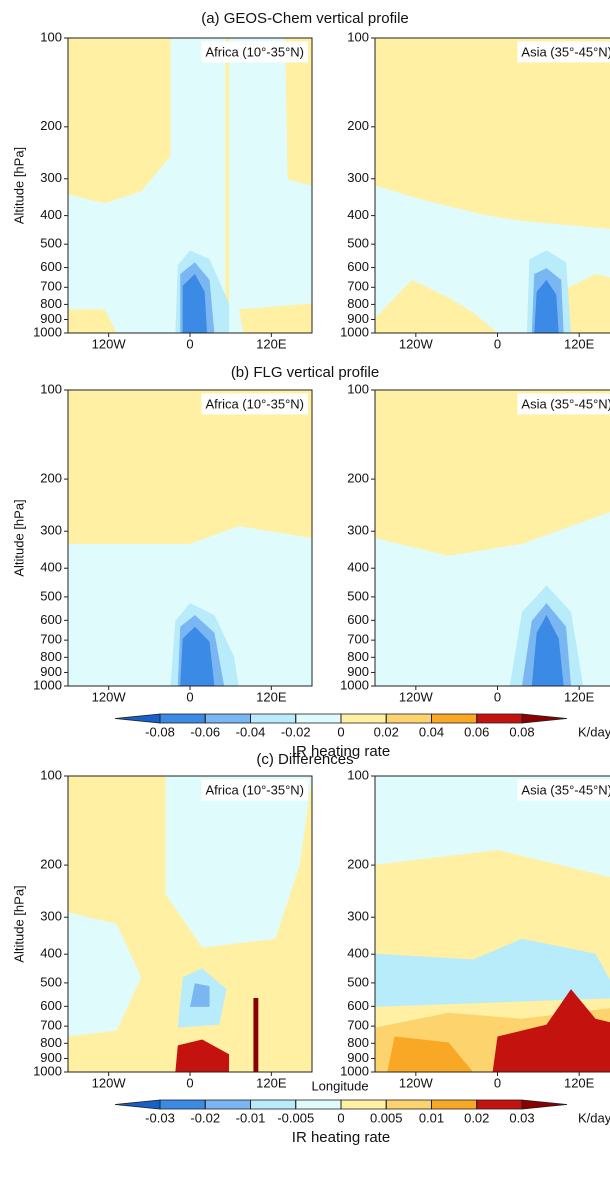 Image resolution: width=610 pixels, height=1189 pixels. I want to click on colorbar-tick-label: -0.03, so click(160, 1117).